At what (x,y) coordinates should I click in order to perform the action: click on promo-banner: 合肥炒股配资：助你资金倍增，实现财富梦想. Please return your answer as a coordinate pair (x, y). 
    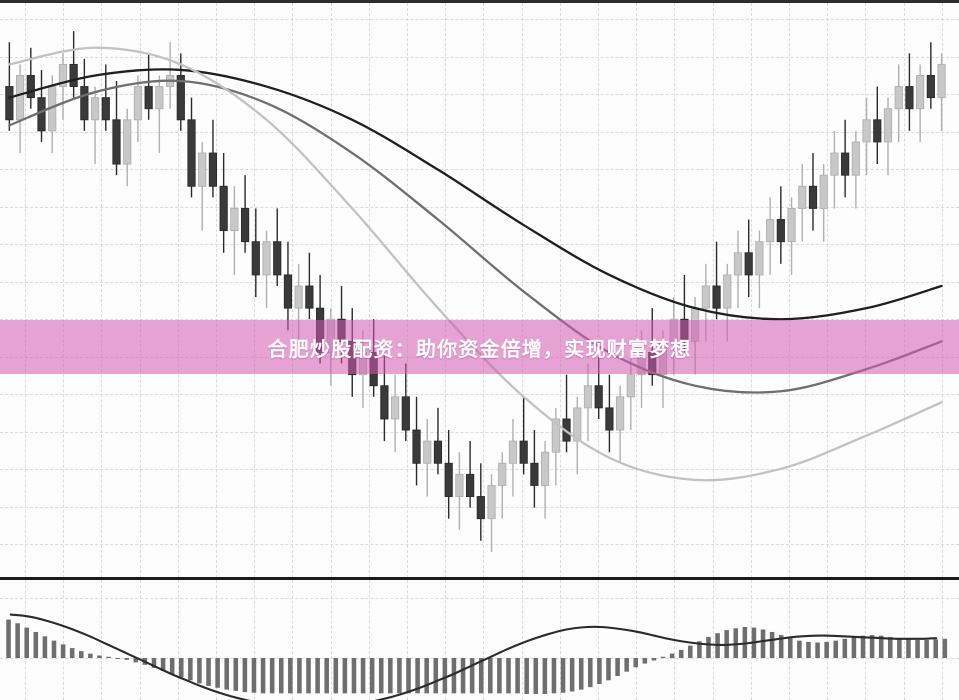
    Looking at the image, I should click on (479, 347).